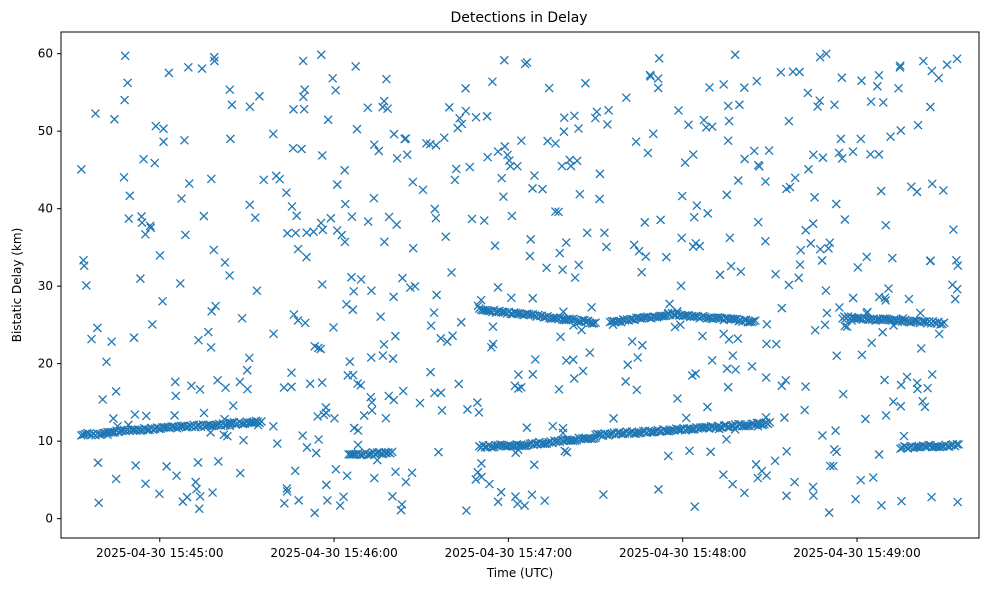  What do you see at coordinates (45, 54) in the screenshot?
I see `y-tick-label: 60` at bounding box center [45, 54].